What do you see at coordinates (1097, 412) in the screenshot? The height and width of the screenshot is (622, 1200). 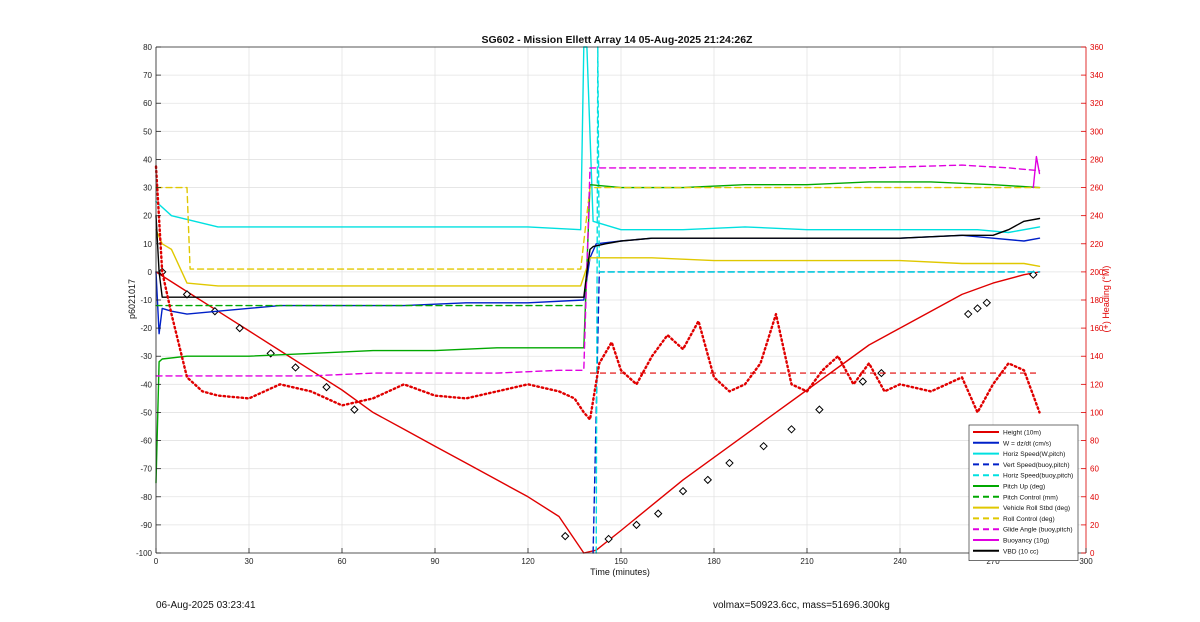 I see `y2-tick-label: 100` at bounding box center [1097, 412].